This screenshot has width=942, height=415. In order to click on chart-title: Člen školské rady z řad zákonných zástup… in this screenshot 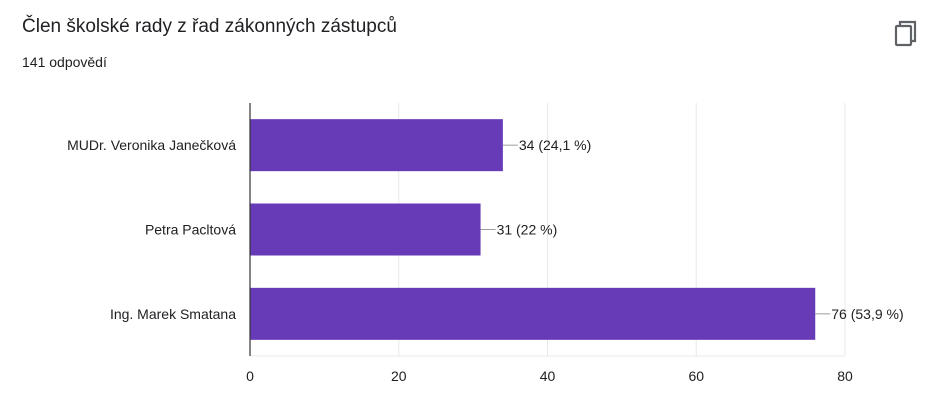, I will do `click(209, 26)`.